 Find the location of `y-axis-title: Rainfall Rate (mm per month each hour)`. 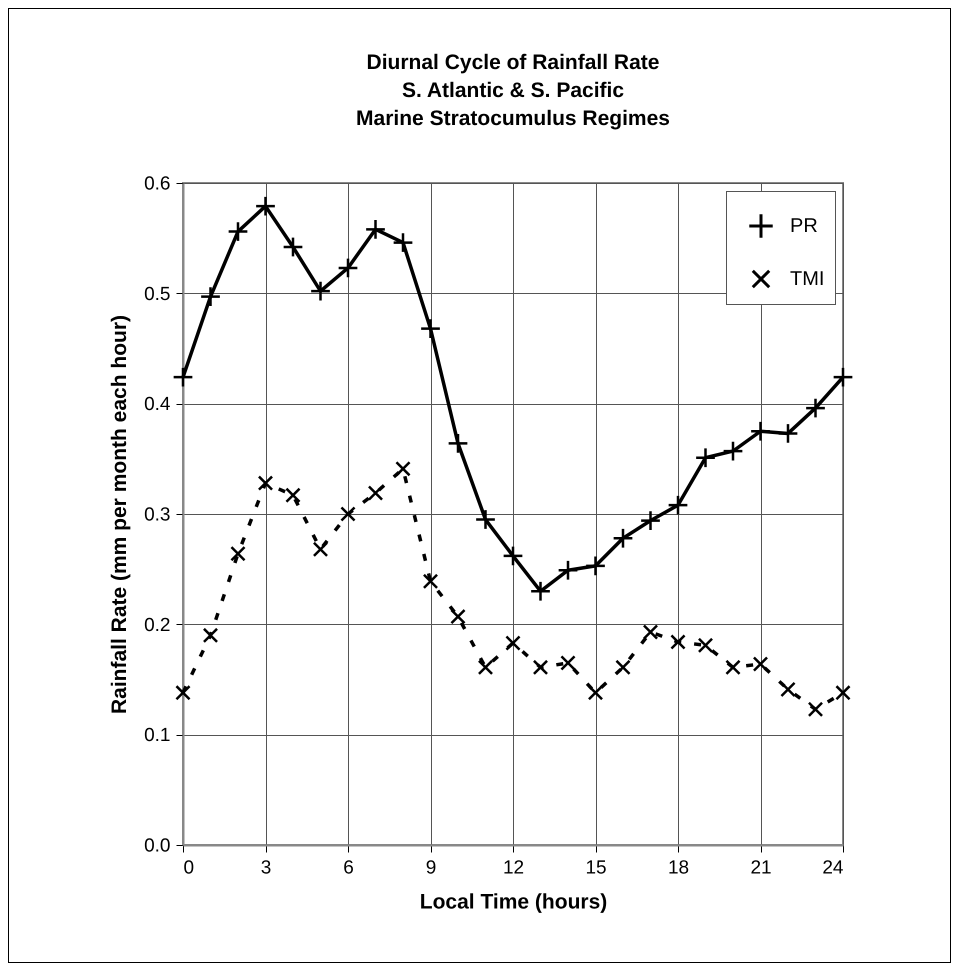

y-axis-title: Rainfall Rate (mm per month each hour) is located at coordinates (120, 514).